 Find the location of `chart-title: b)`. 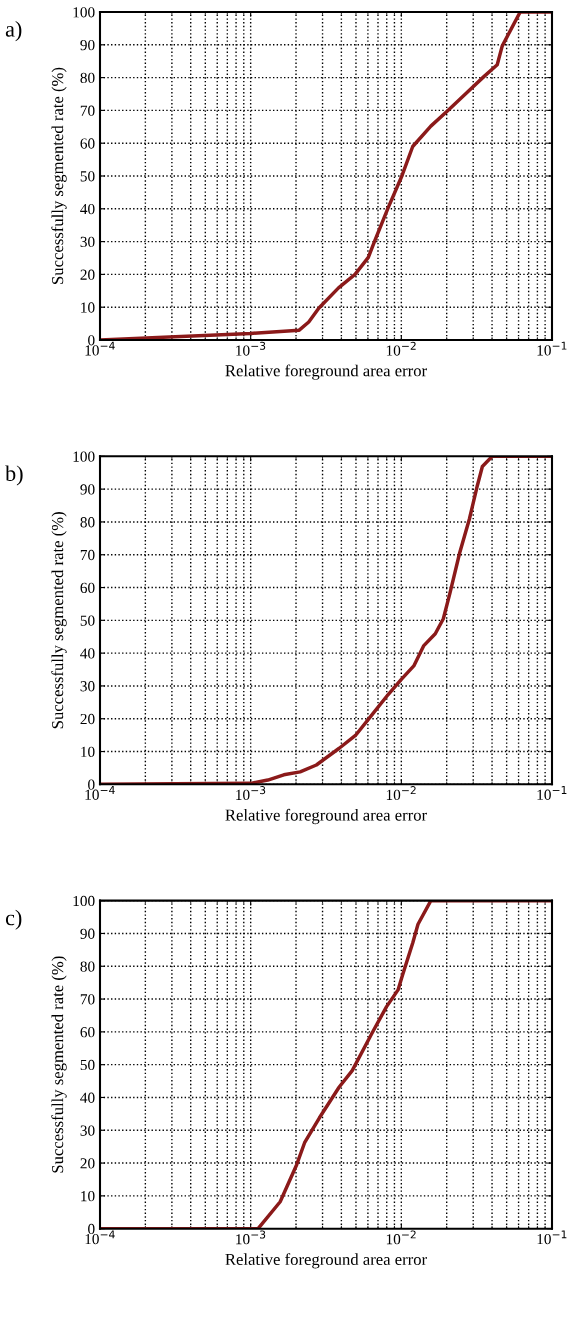

chart-title: b) is located at coordinates (14, 475).